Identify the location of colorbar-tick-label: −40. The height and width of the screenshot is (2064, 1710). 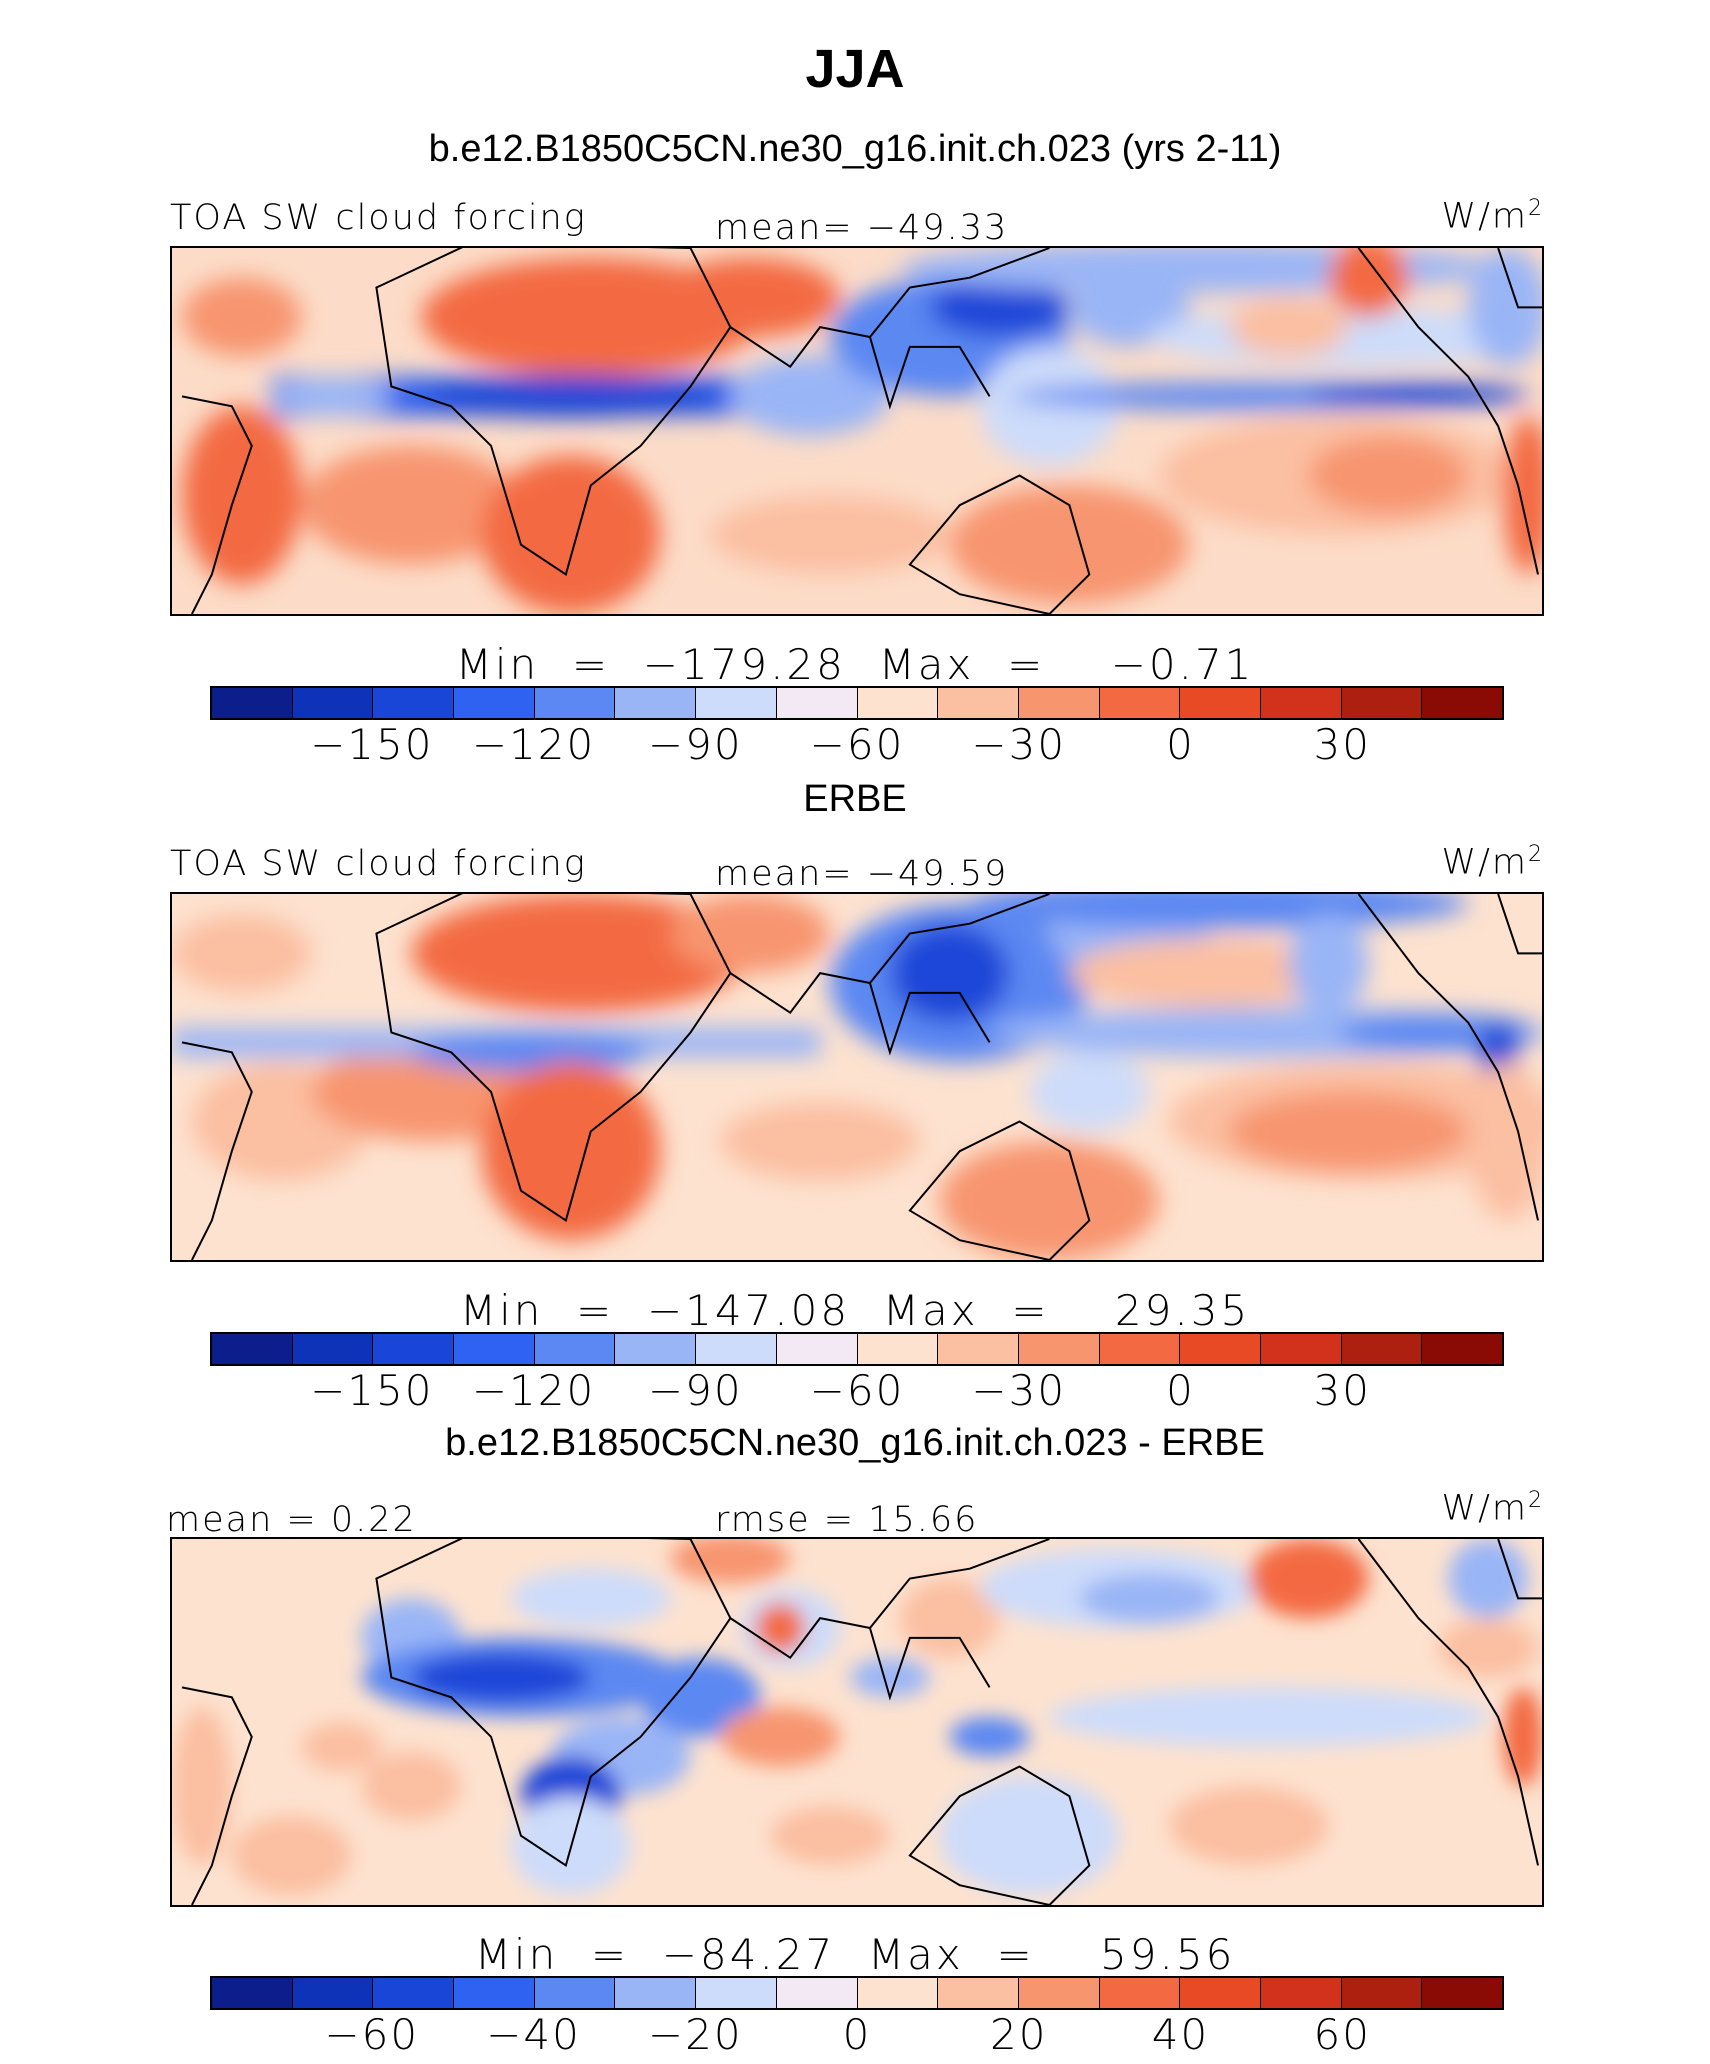
(533, 2034).